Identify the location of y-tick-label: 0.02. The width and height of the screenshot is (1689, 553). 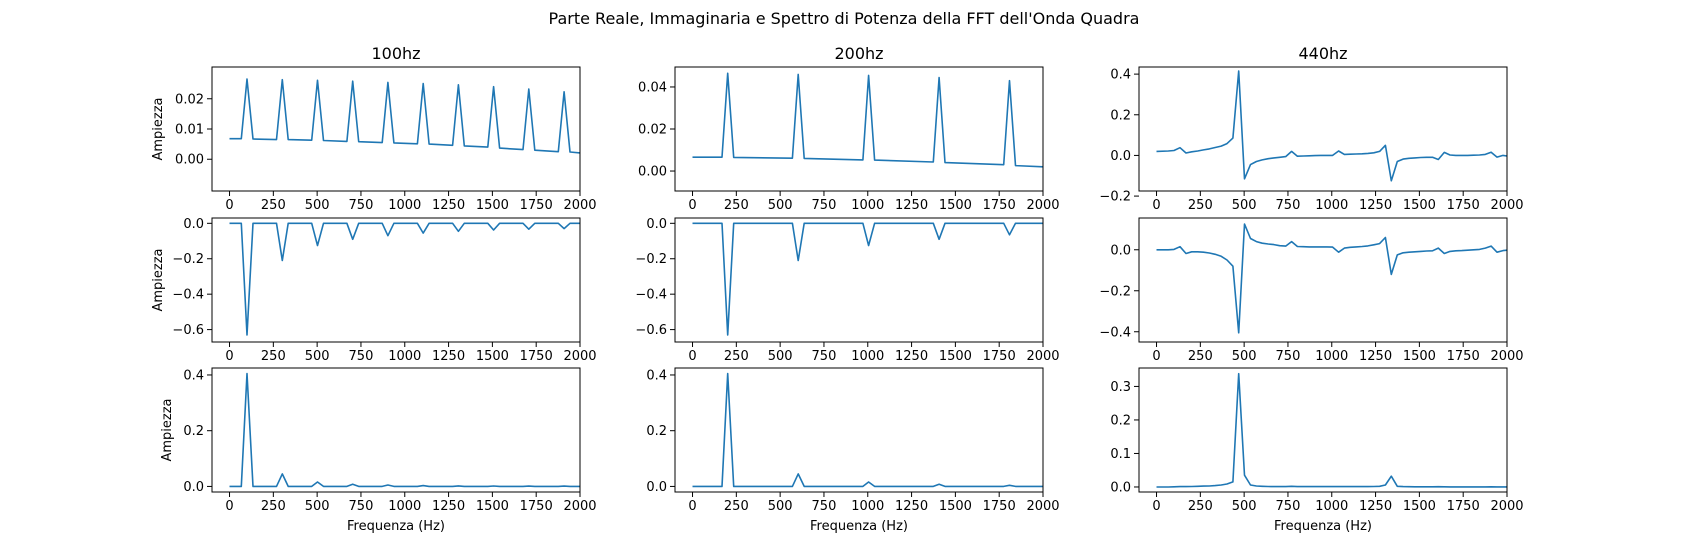
(189, 99).